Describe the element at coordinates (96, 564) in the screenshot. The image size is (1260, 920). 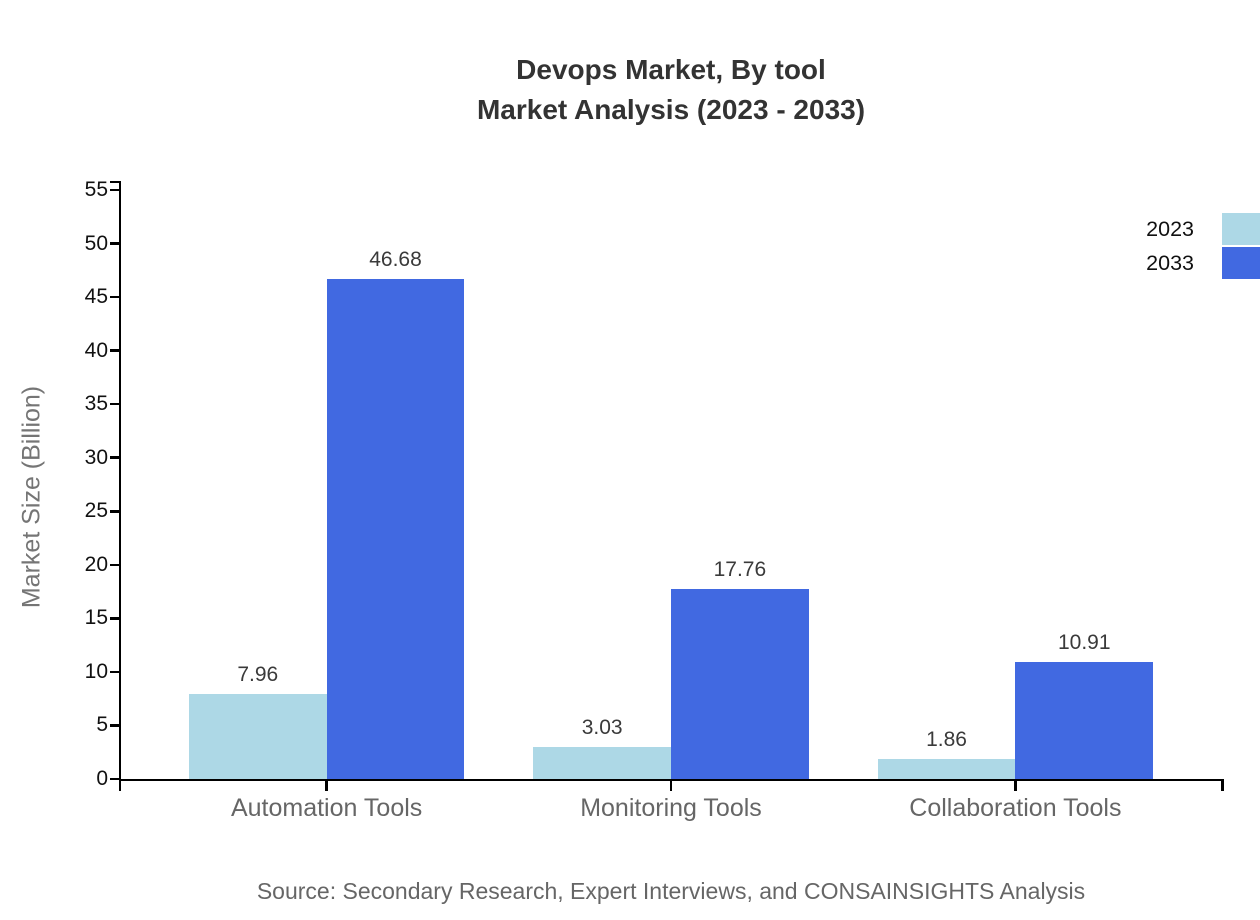
I see `y-tick-label: 20` at that location.